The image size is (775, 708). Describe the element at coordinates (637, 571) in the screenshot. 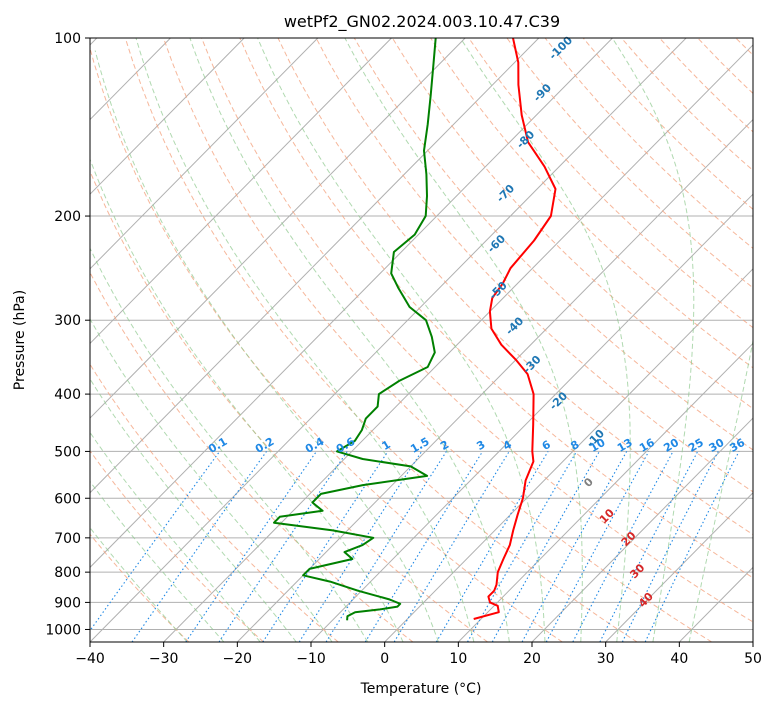

I see `moist-adiabat-label: 30` at that location.